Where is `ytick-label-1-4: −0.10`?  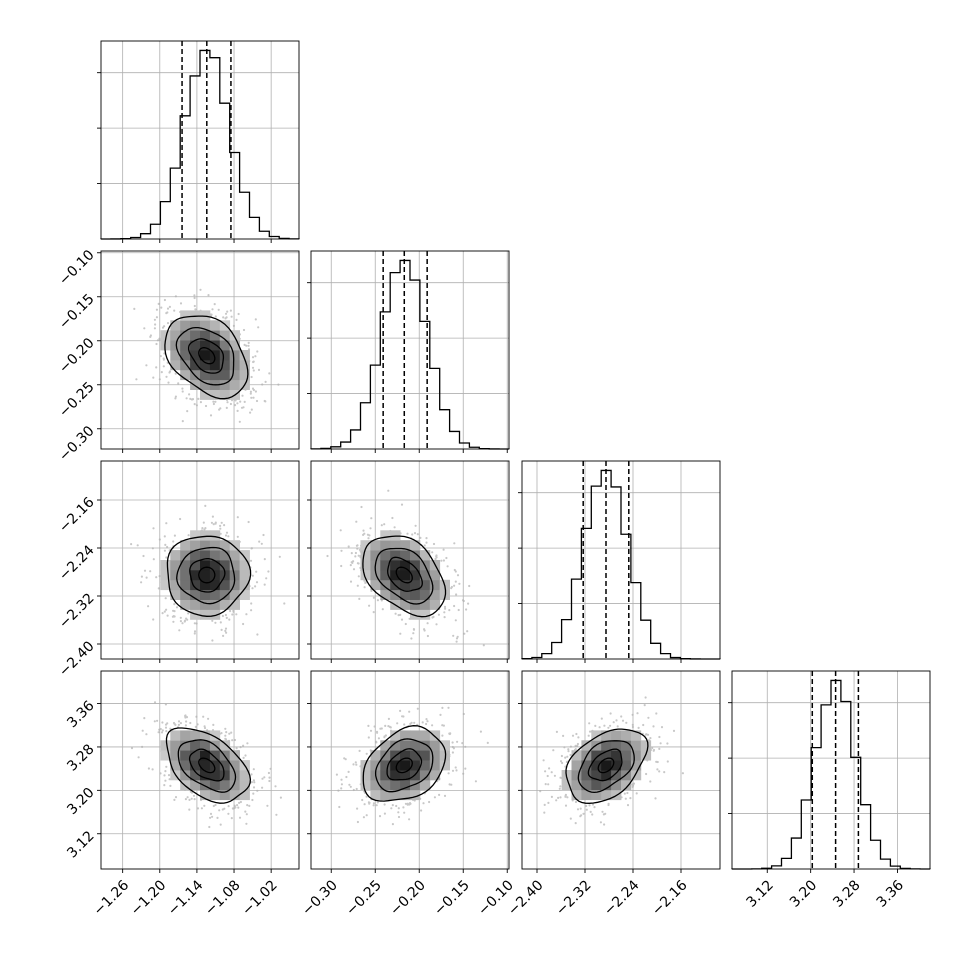 ytick-label-1-4: −0.10 is located at coordinates (77, 268).